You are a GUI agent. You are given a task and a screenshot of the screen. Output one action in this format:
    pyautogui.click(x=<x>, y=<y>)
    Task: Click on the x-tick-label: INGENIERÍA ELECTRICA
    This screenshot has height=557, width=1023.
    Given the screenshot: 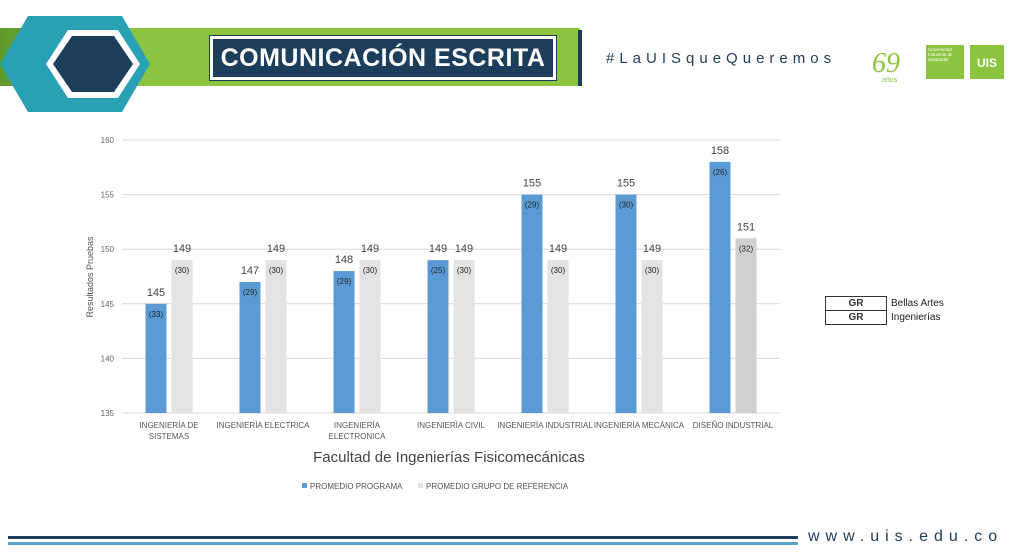 What is the action you would take?
    pyautogui.click(x=264, y=425)
    